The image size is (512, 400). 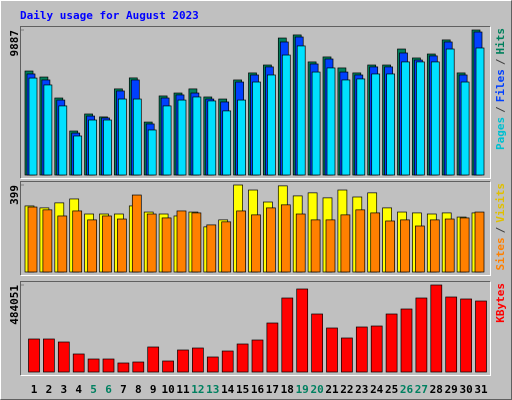 I want to click on x-tick-label: 20, so click(x=316, y=389).